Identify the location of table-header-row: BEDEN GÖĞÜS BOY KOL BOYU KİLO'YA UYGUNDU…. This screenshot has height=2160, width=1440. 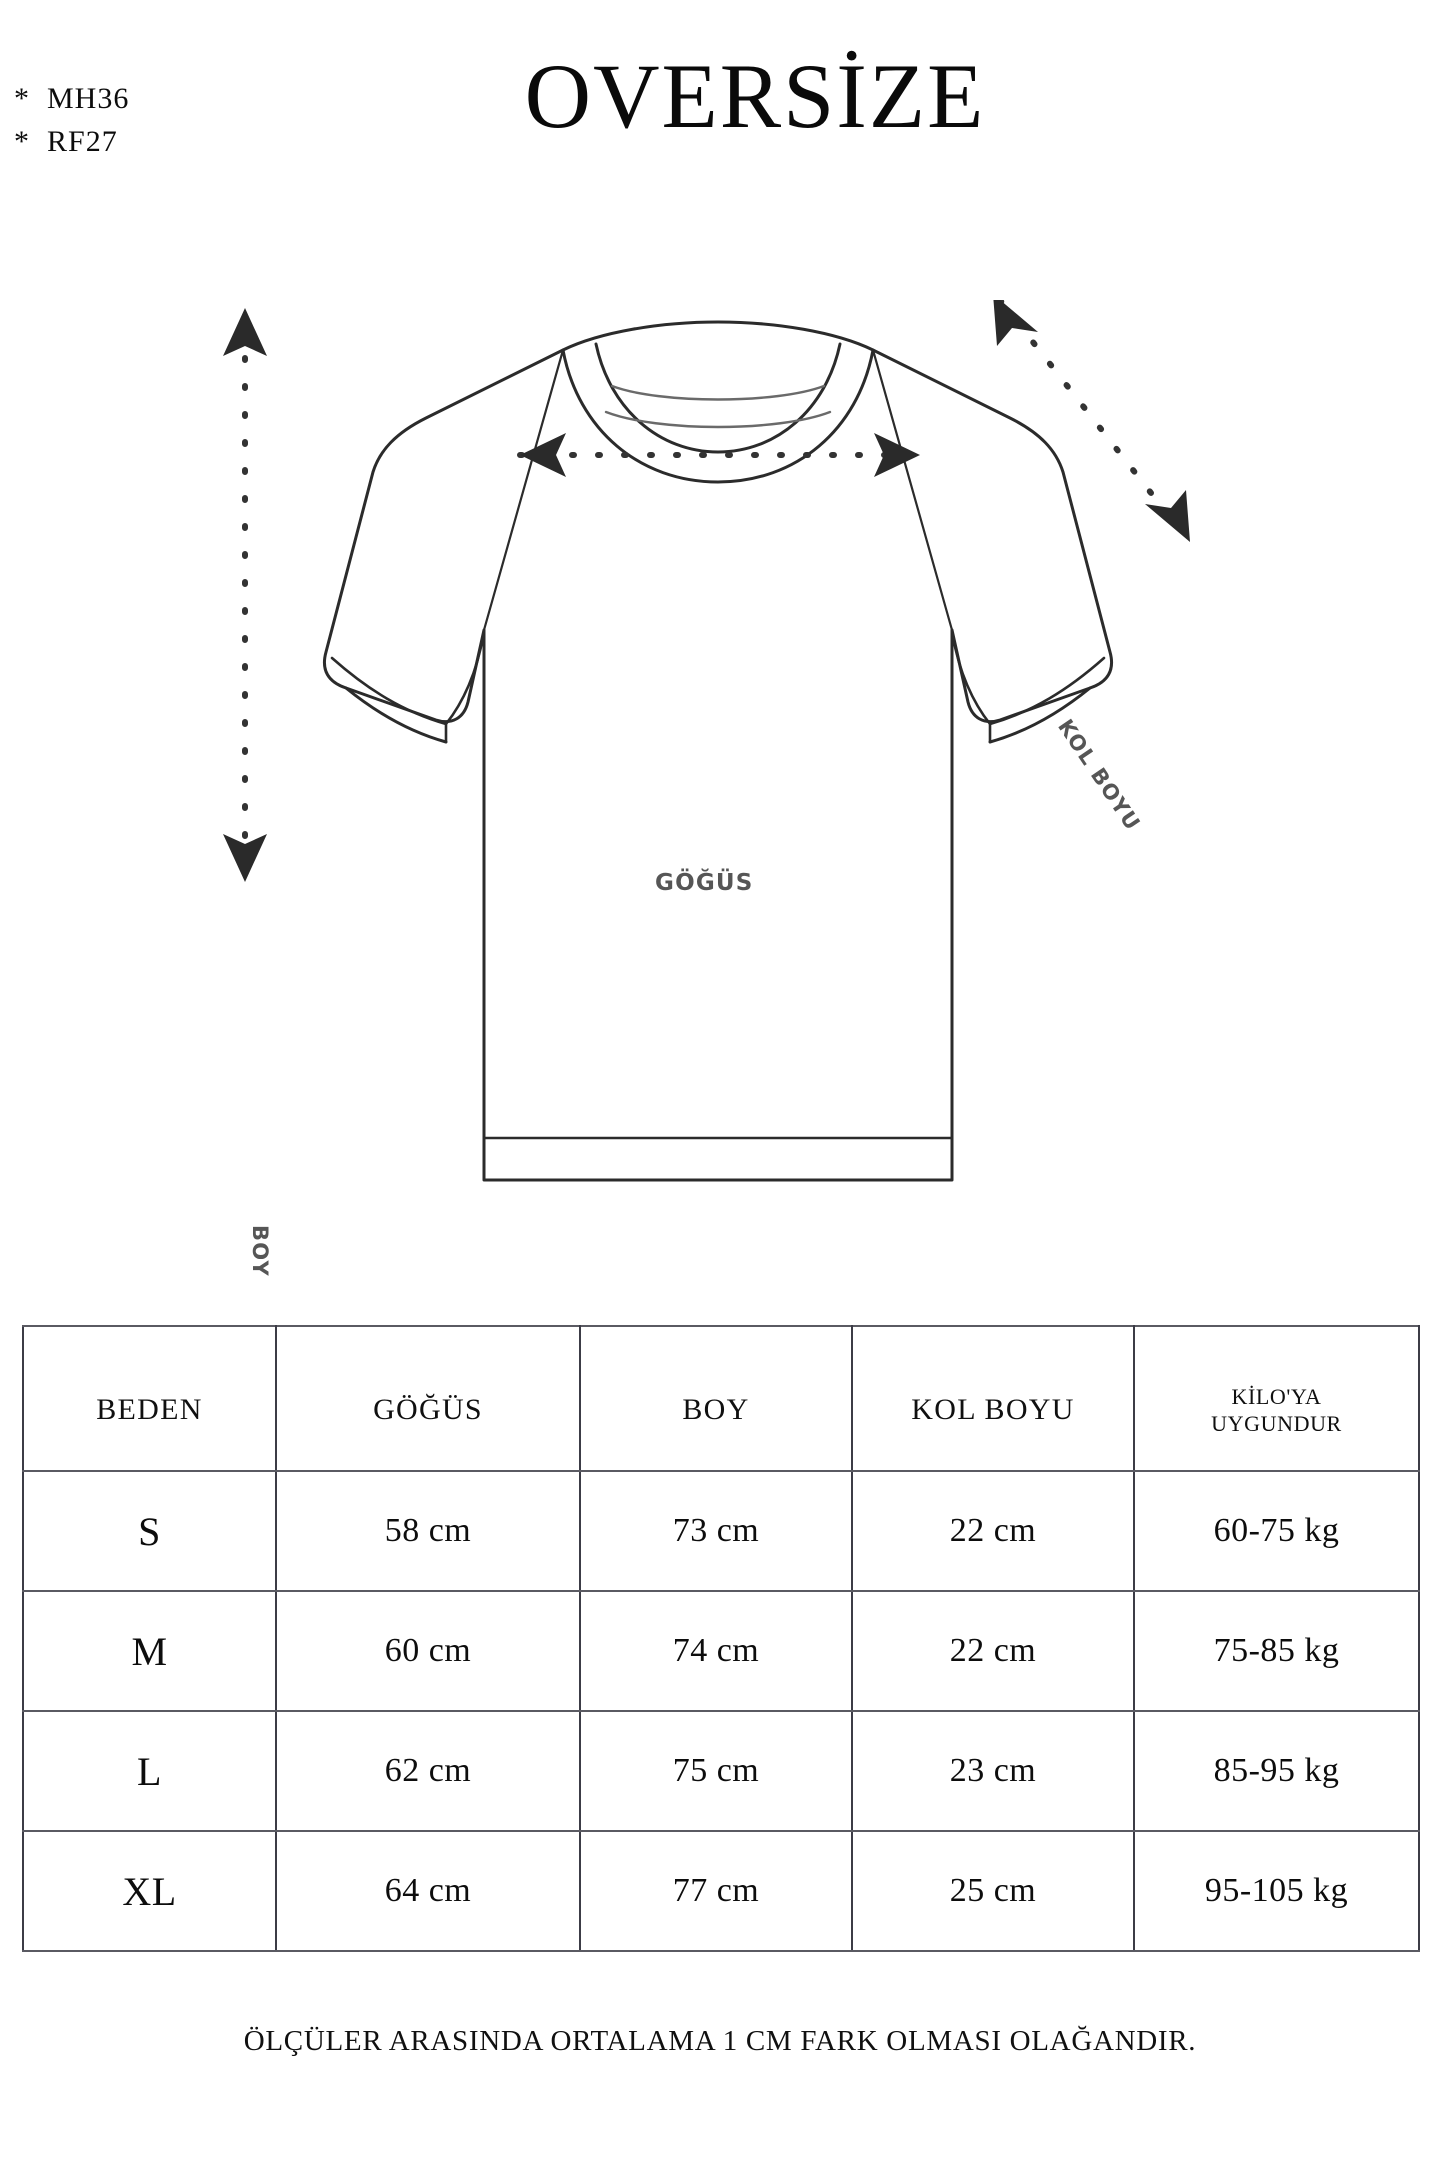
(721, 1398).